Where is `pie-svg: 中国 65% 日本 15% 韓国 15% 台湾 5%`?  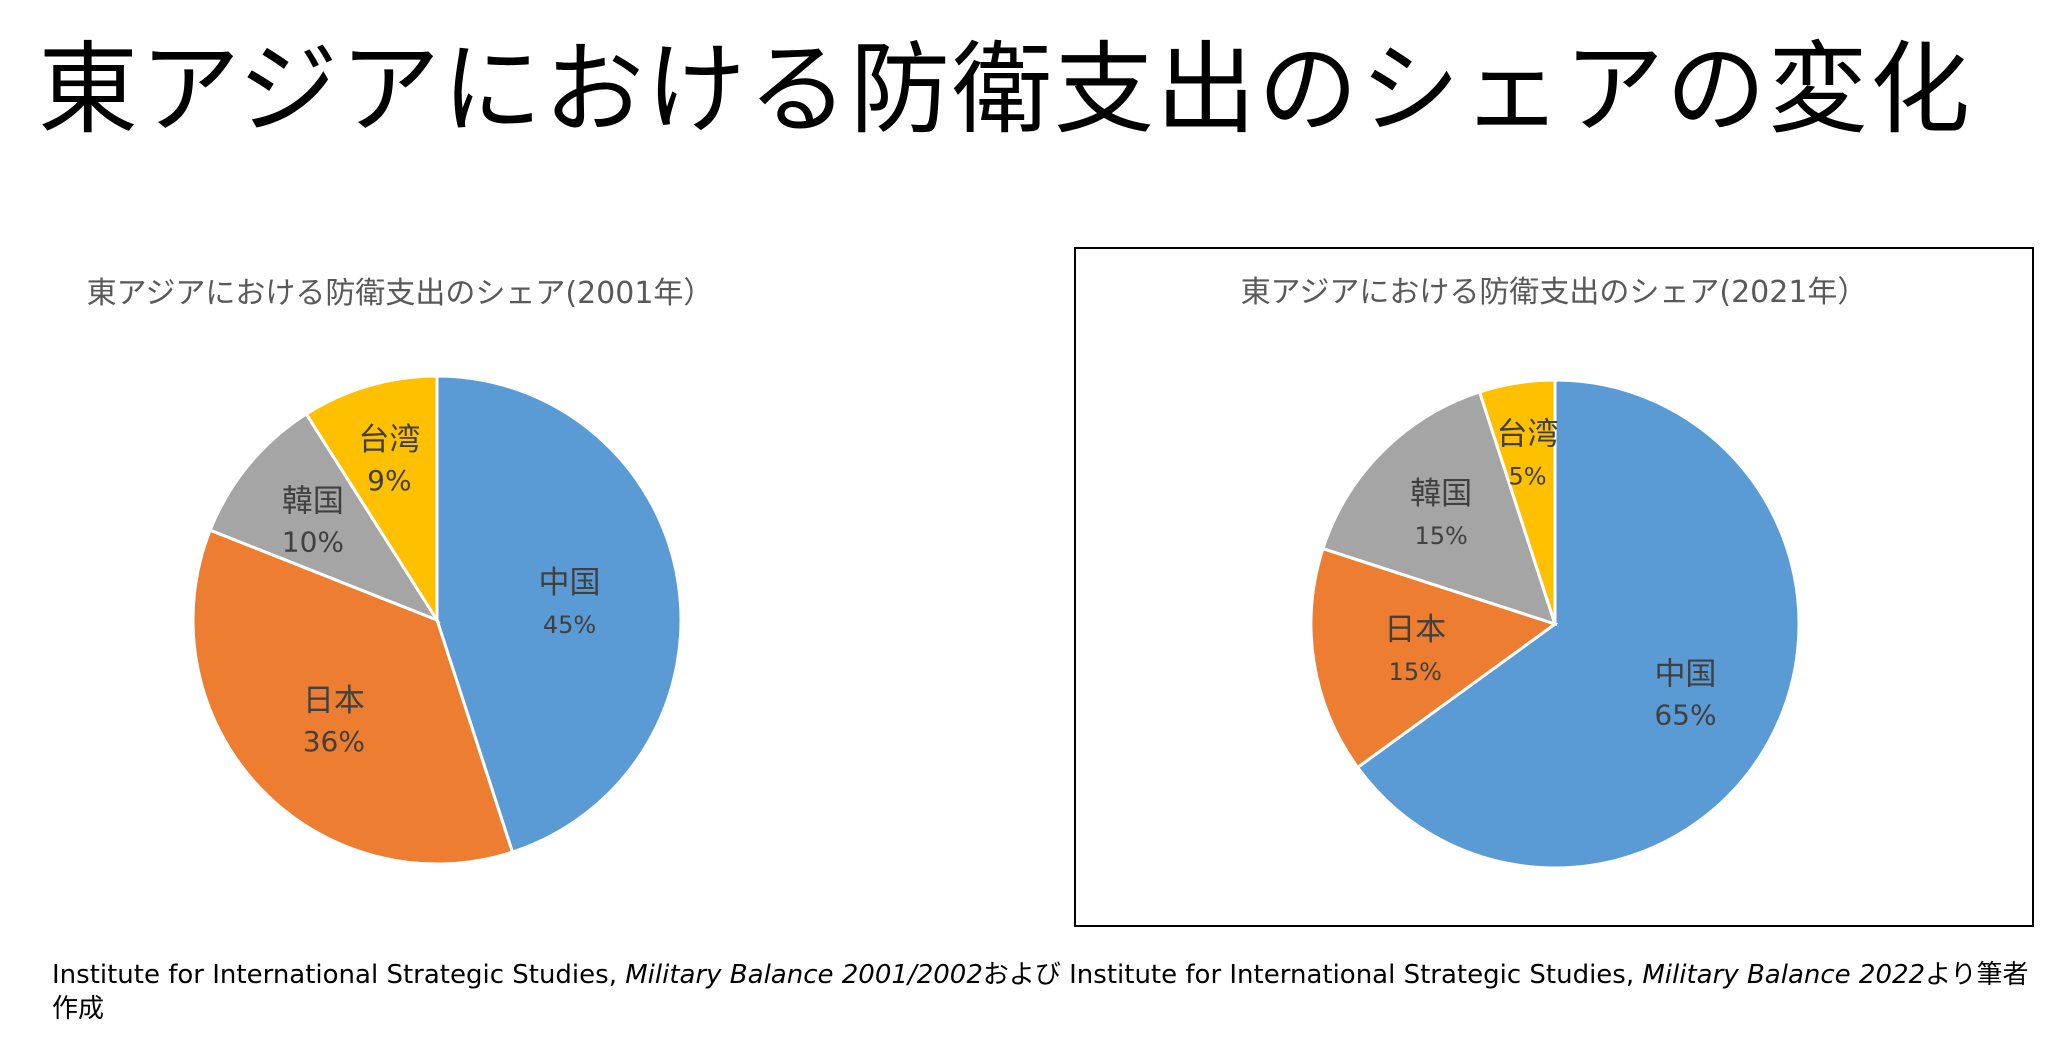
pie-svg: 中国 65% 日本 15% 韓国 15% 台湾 5% is located at coordinates (1555, 624).